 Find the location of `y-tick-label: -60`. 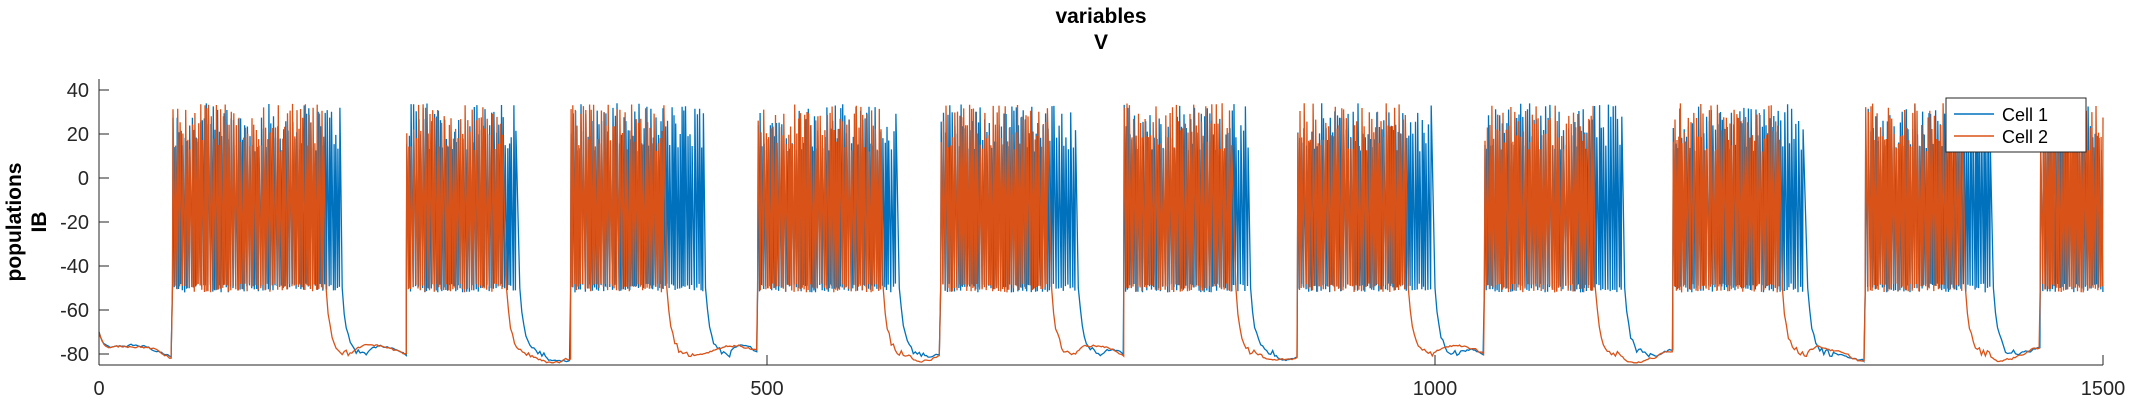

y-tick-label: -60 is located at coordinates (74, 311).